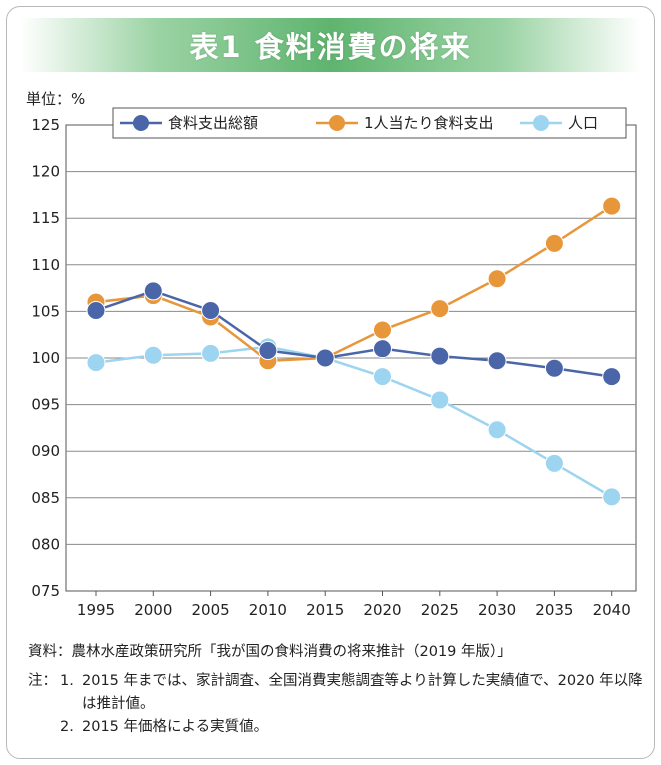  What do you see at coordinates (67, 681) in the screenshot?
I see `note-number: 1.` at bounding box center [67, 681].